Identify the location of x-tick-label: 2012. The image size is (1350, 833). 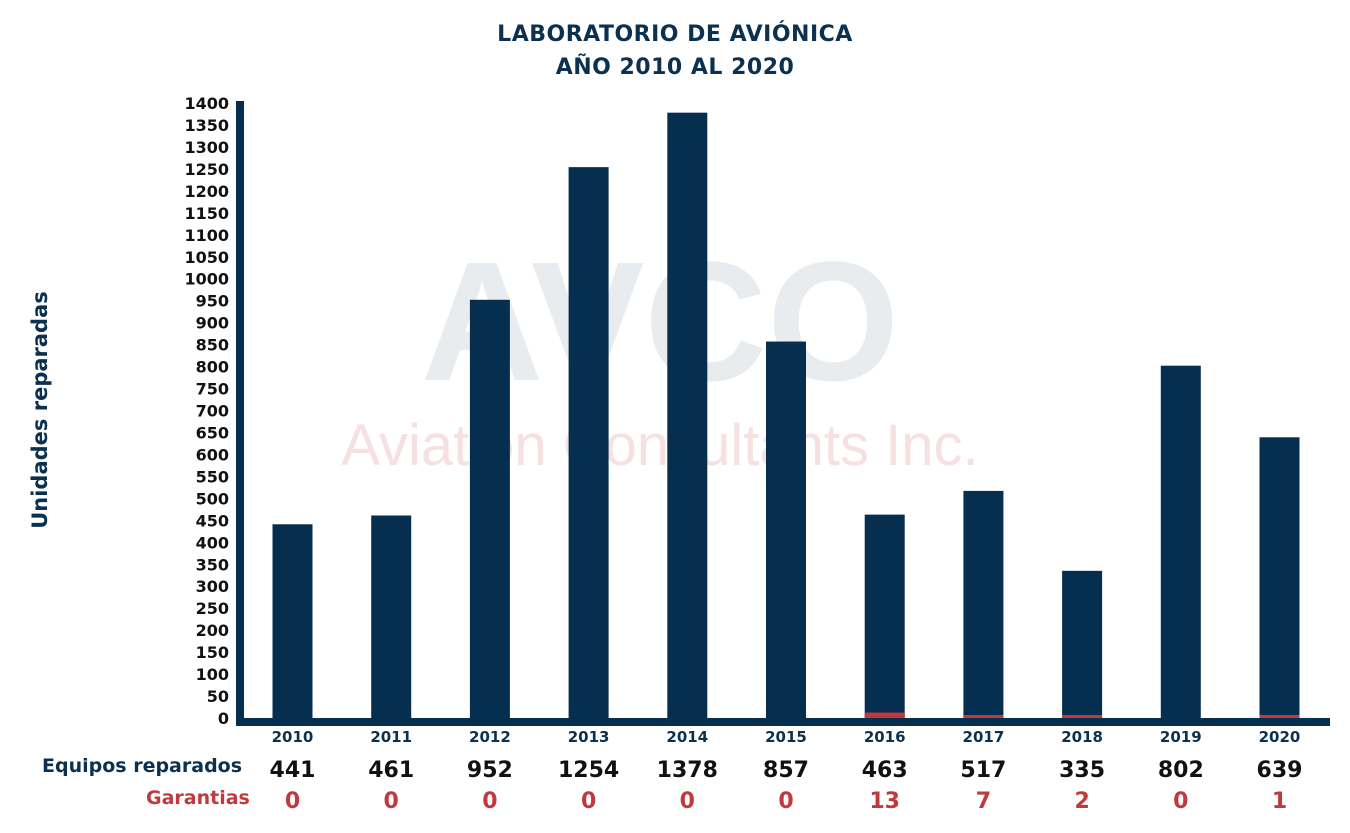
(490, 737).